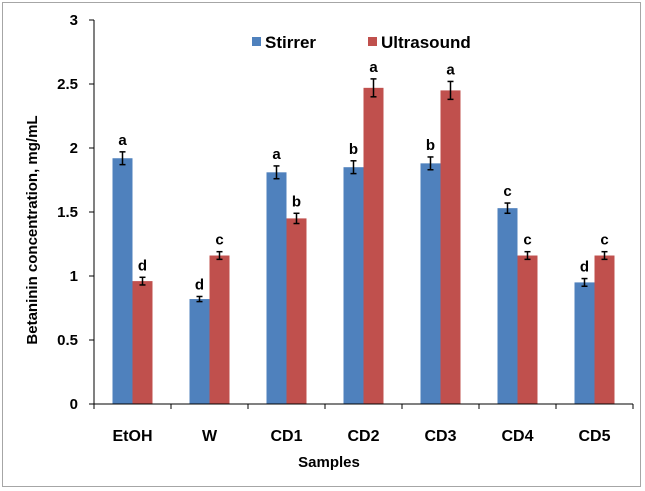  What do you see at coordinates (133, 436) in the screenshot?
I see `x-tick-label: EtOH` at bounding box center [133, 436].